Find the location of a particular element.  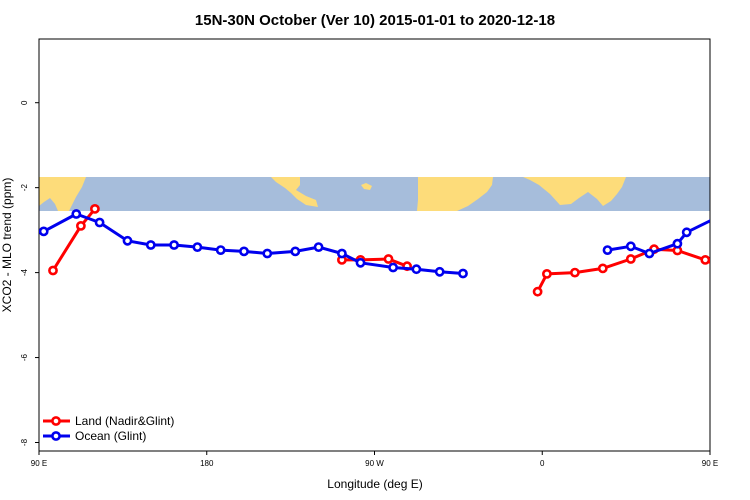

map-land-south-asia is located at coordinates (574, 191).